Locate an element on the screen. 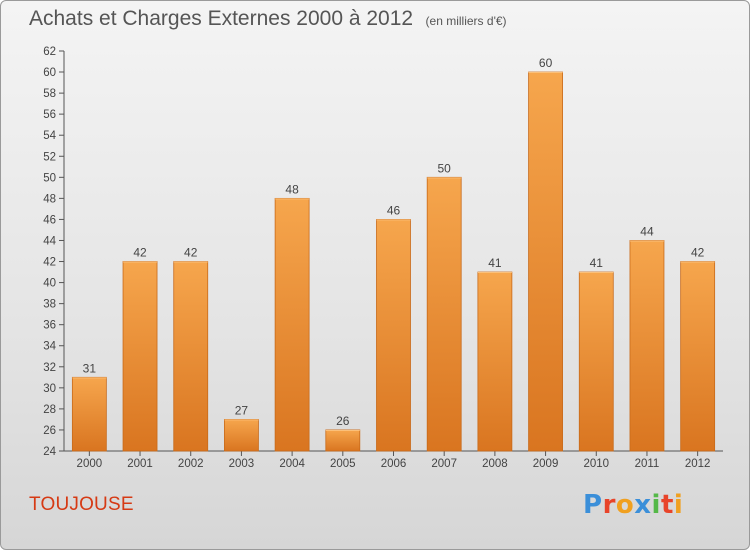 This screenshot has height=550, width=750. bar-value-label: 50 is located at coordinates (445, 168).